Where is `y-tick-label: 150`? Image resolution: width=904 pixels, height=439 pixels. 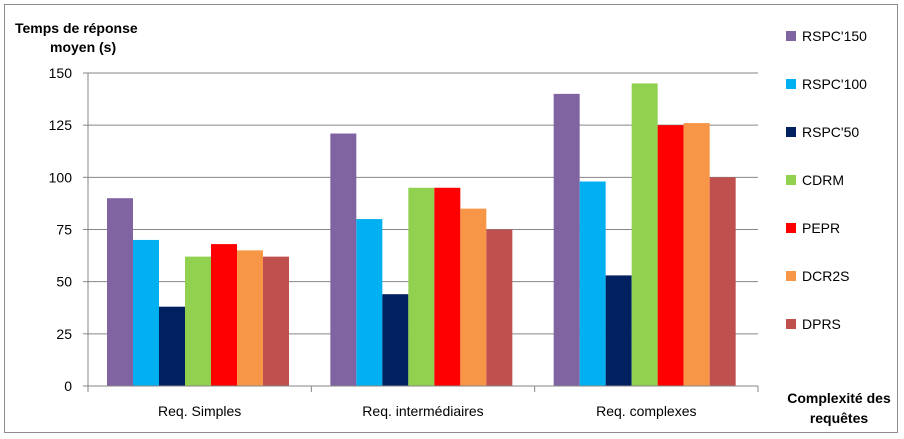 y-tick-label: 150 is located at coordinates (61, 73).